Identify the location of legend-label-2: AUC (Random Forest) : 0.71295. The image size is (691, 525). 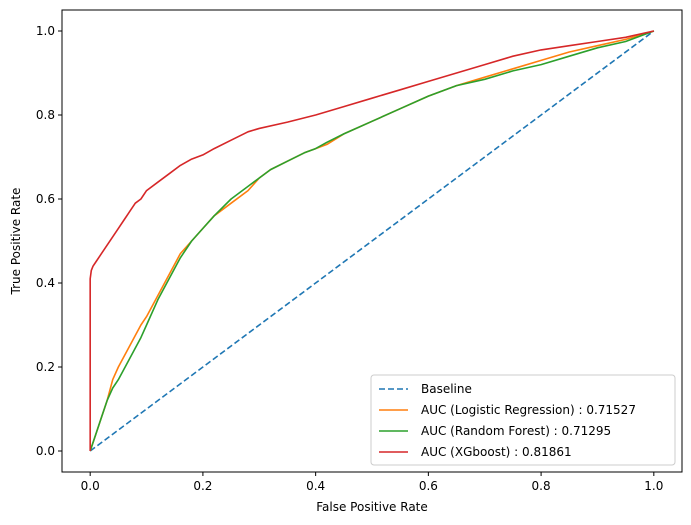
(516, 431).